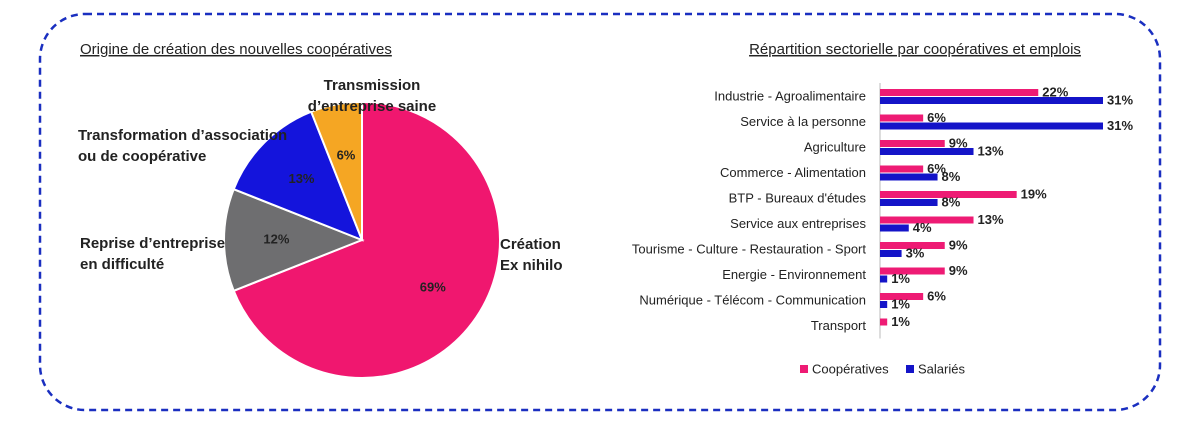 The height and width of the screenshot is (424, 1200). I want to click on category-label: Industrie - Agroalimentaire, so click(790, 95).